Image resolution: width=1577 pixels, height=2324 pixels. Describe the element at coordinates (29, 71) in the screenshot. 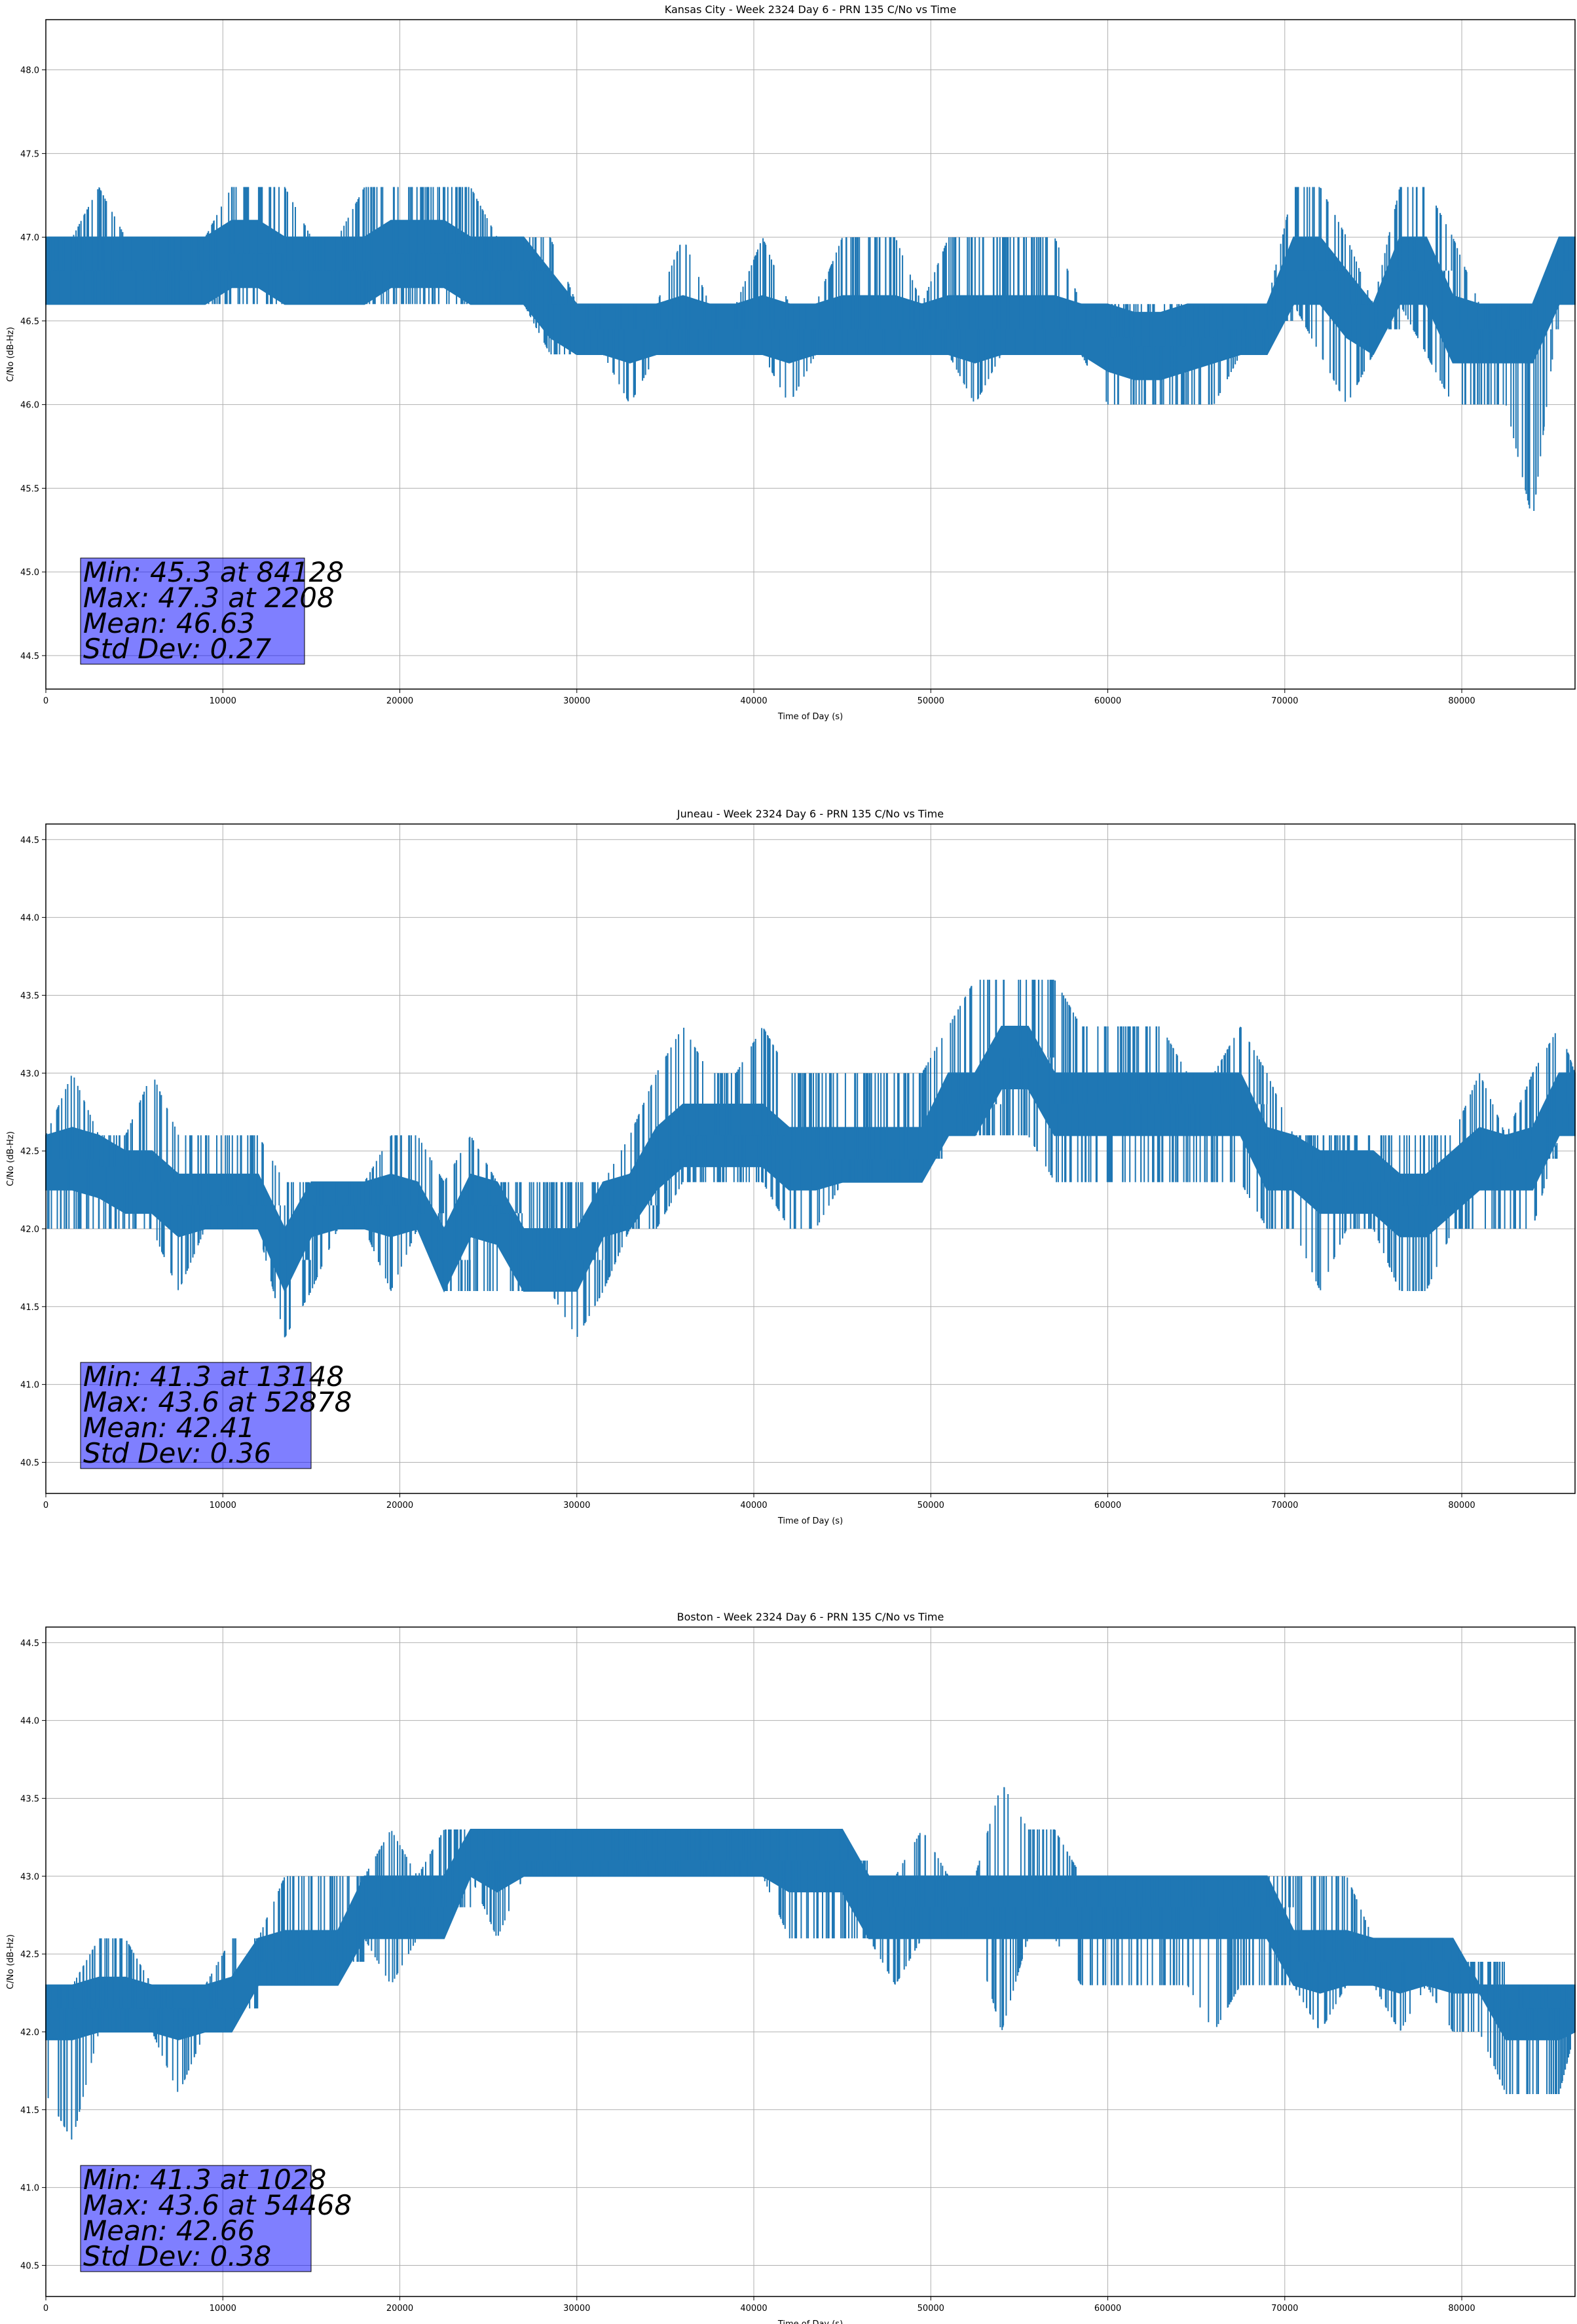

I see `ytick-label-7: 48.0` at that location.